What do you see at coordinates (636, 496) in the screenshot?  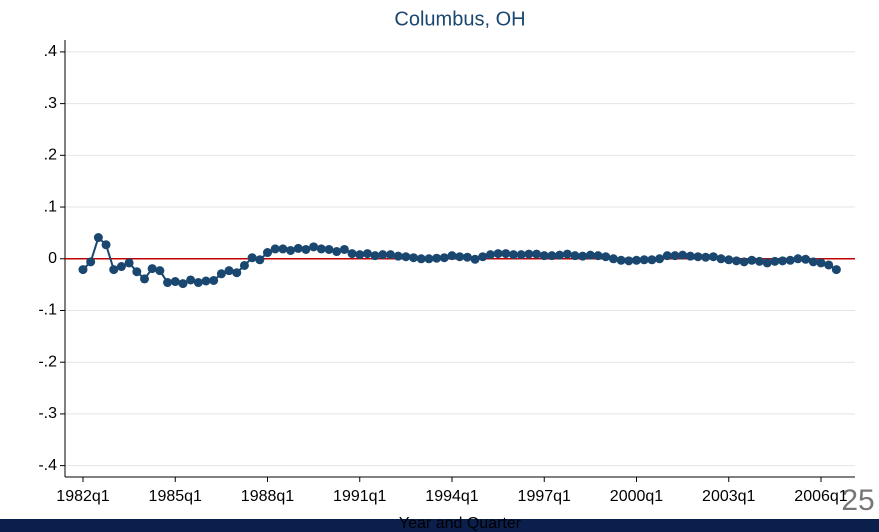 I see `x-tick-label: 2000q1` at bounding box center [636, 496].